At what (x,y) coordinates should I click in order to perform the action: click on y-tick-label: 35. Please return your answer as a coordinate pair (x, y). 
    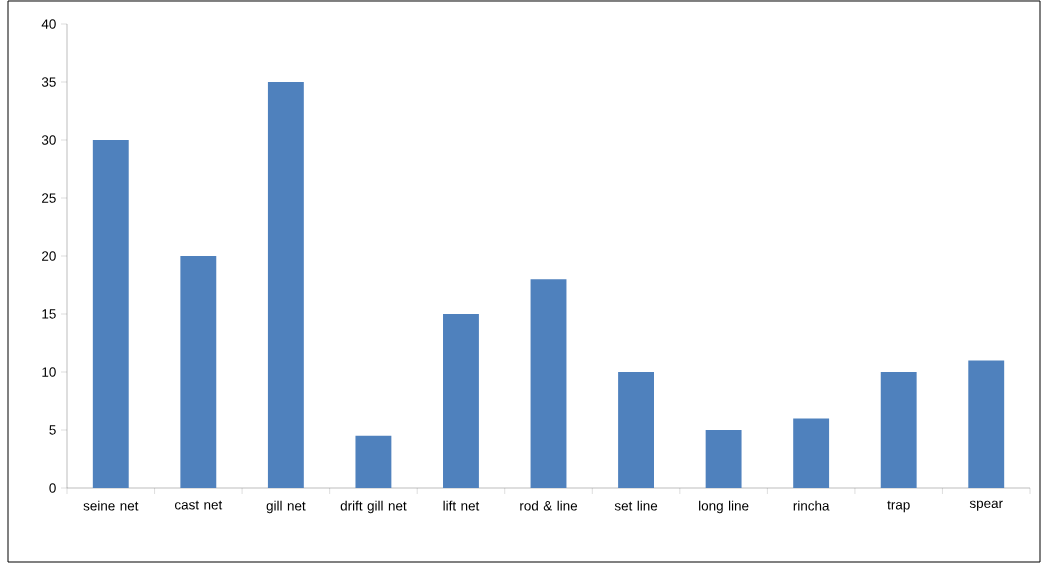
    Looking at the image, I should click on (48, 82).